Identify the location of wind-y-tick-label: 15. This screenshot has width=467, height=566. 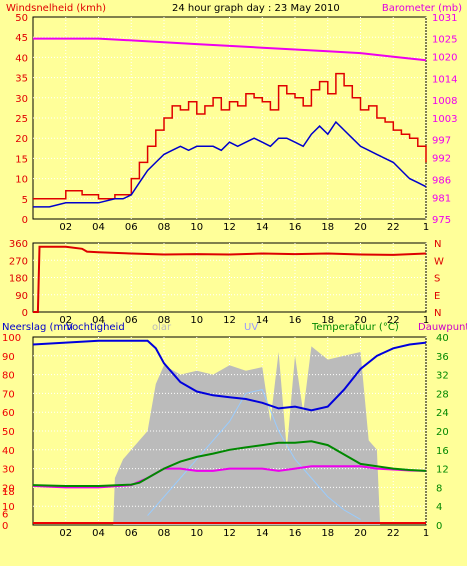
(21, 159).